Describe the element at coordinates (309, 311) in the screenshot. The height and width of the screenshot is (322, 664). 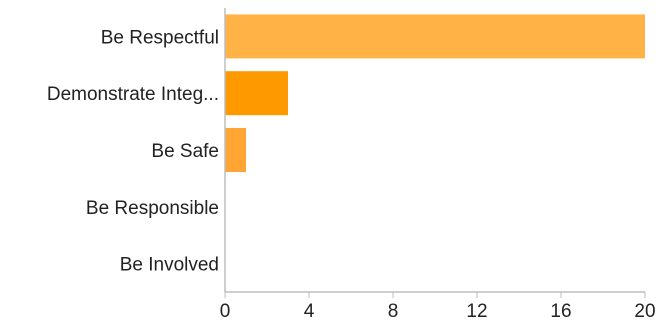
I see `x-tick-label: 4` at that location.